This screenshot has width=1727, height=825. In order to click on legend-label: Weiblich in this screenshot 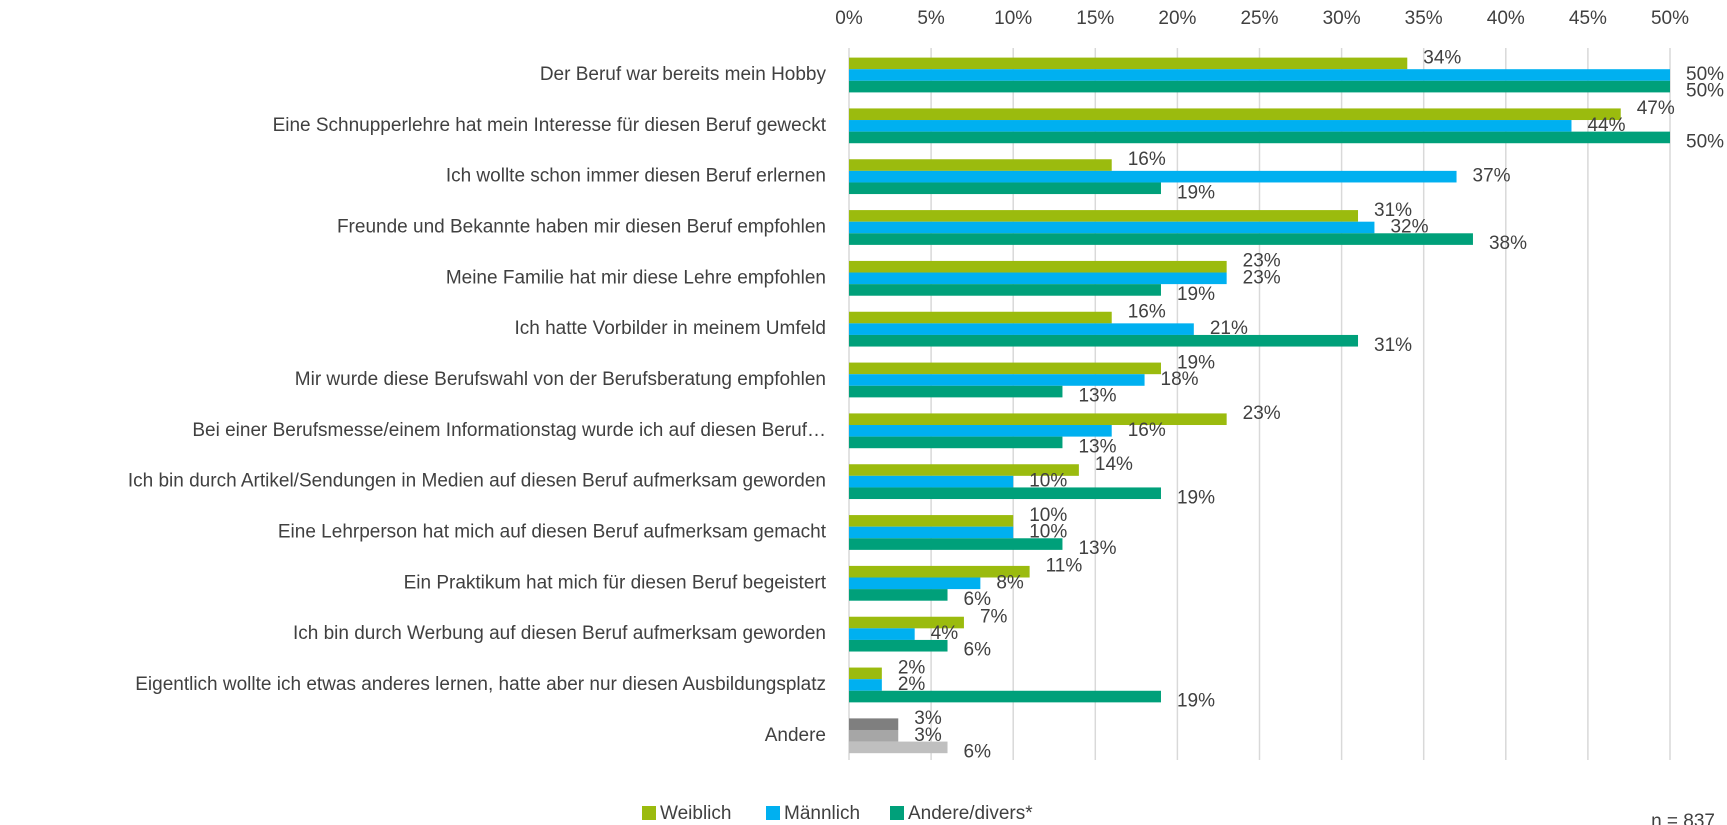, I will do `click(695, 813)`.